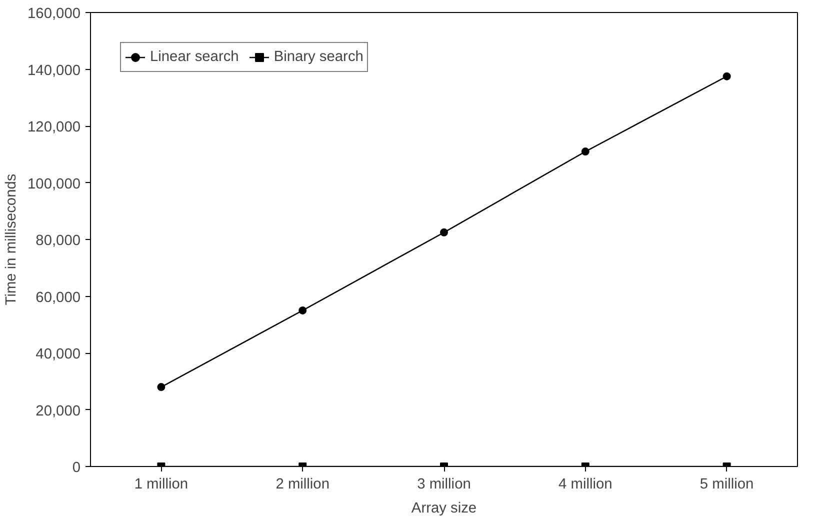 The image size is (817, 519). What do you see at coordinates (58, 411) in the screenshot?
I see `y-tick-label: 20,000` at bounding box center [58, 411].